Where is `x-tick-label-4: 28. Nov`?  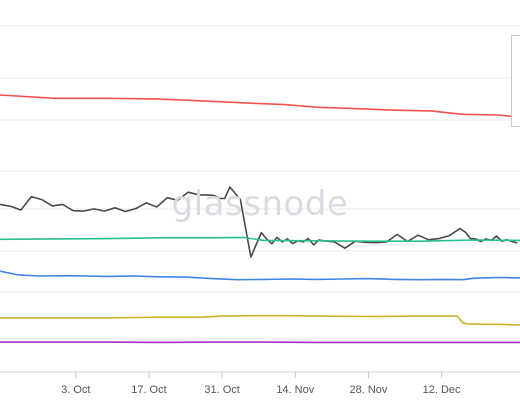
x-tick-label-4: 28. Nov is located at coordinates (368, 390).